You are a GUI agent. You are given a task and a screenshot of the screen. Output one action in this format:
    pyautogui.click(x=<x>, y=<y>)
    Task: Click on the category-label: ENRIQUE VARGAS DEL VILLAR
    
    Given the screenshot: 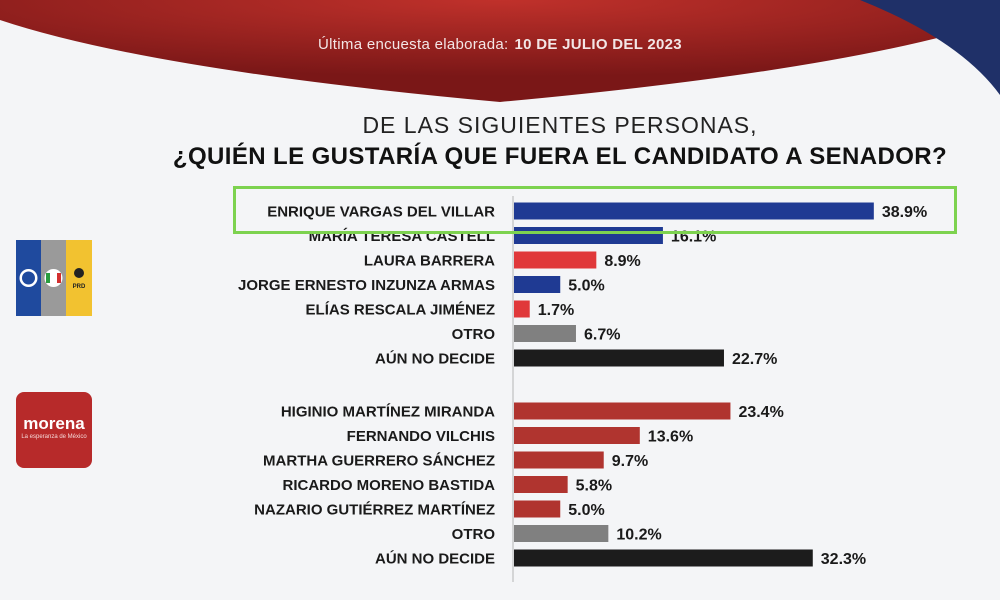 What is the action you would take?
    pyautogui.click(x=381, y=212)
    